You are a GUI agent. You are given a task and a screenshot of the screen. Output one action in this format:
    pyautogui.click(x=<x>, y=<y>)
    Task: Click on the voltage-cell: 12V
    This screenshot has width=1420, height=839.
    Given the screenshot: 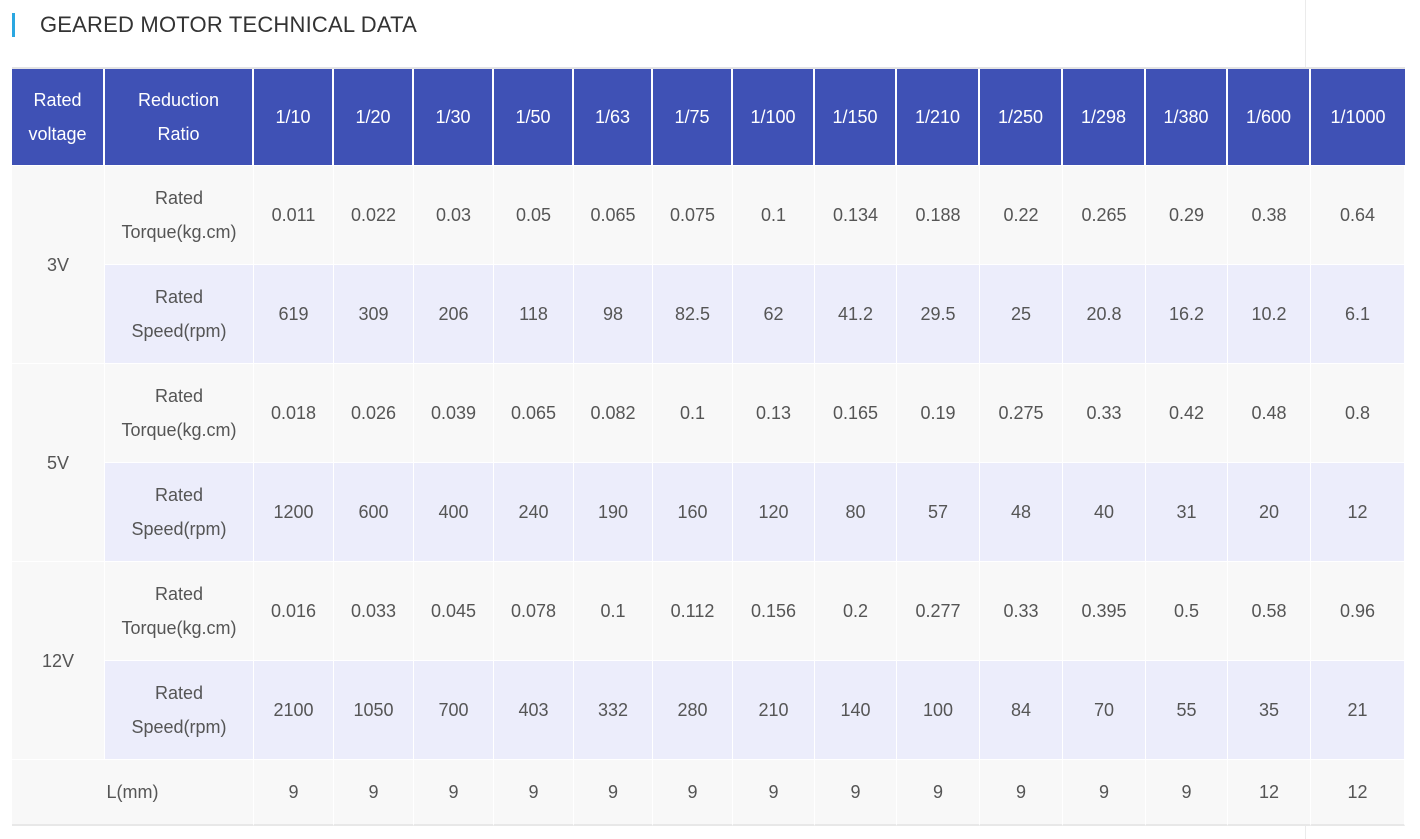 What is the action you would take?
    pyautogui.click(x=58, y=661)
    